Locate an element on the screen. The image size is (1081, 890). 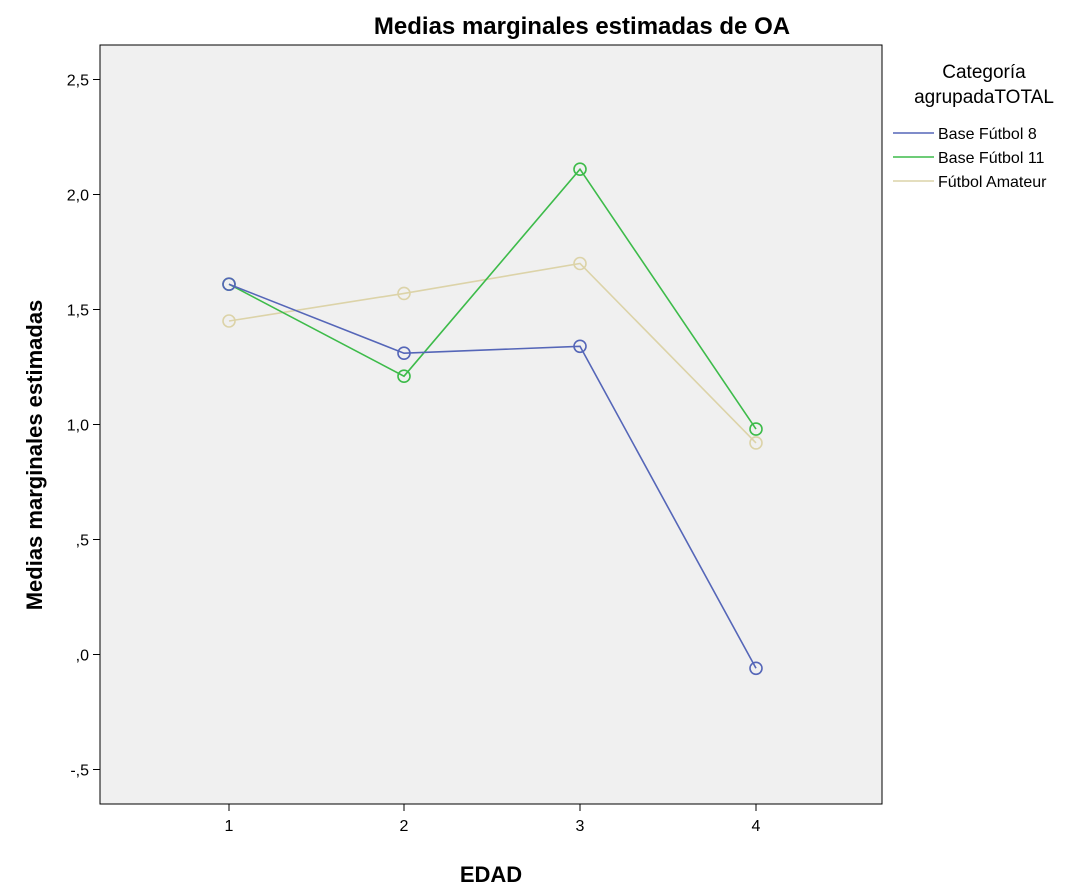
legend-label: Base Fútbol 11 is located at coordinates (991, 158).